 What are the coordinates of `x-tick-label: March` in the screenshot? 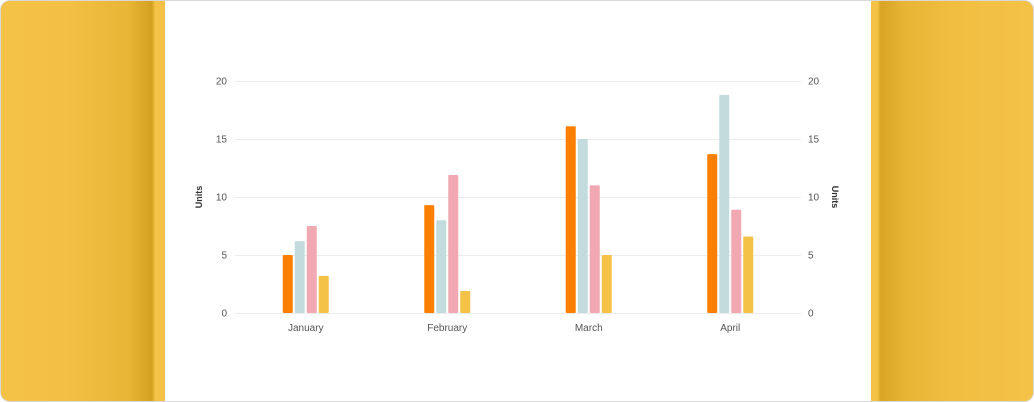 It's located at (589, 328).